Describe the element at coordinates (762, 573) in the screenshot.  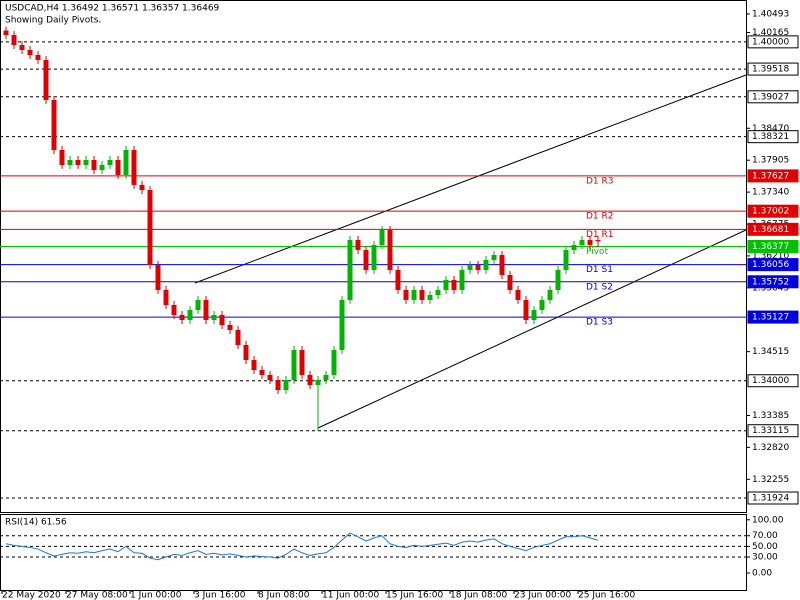
I see `rsi-tick-label: 0.00` at that location.